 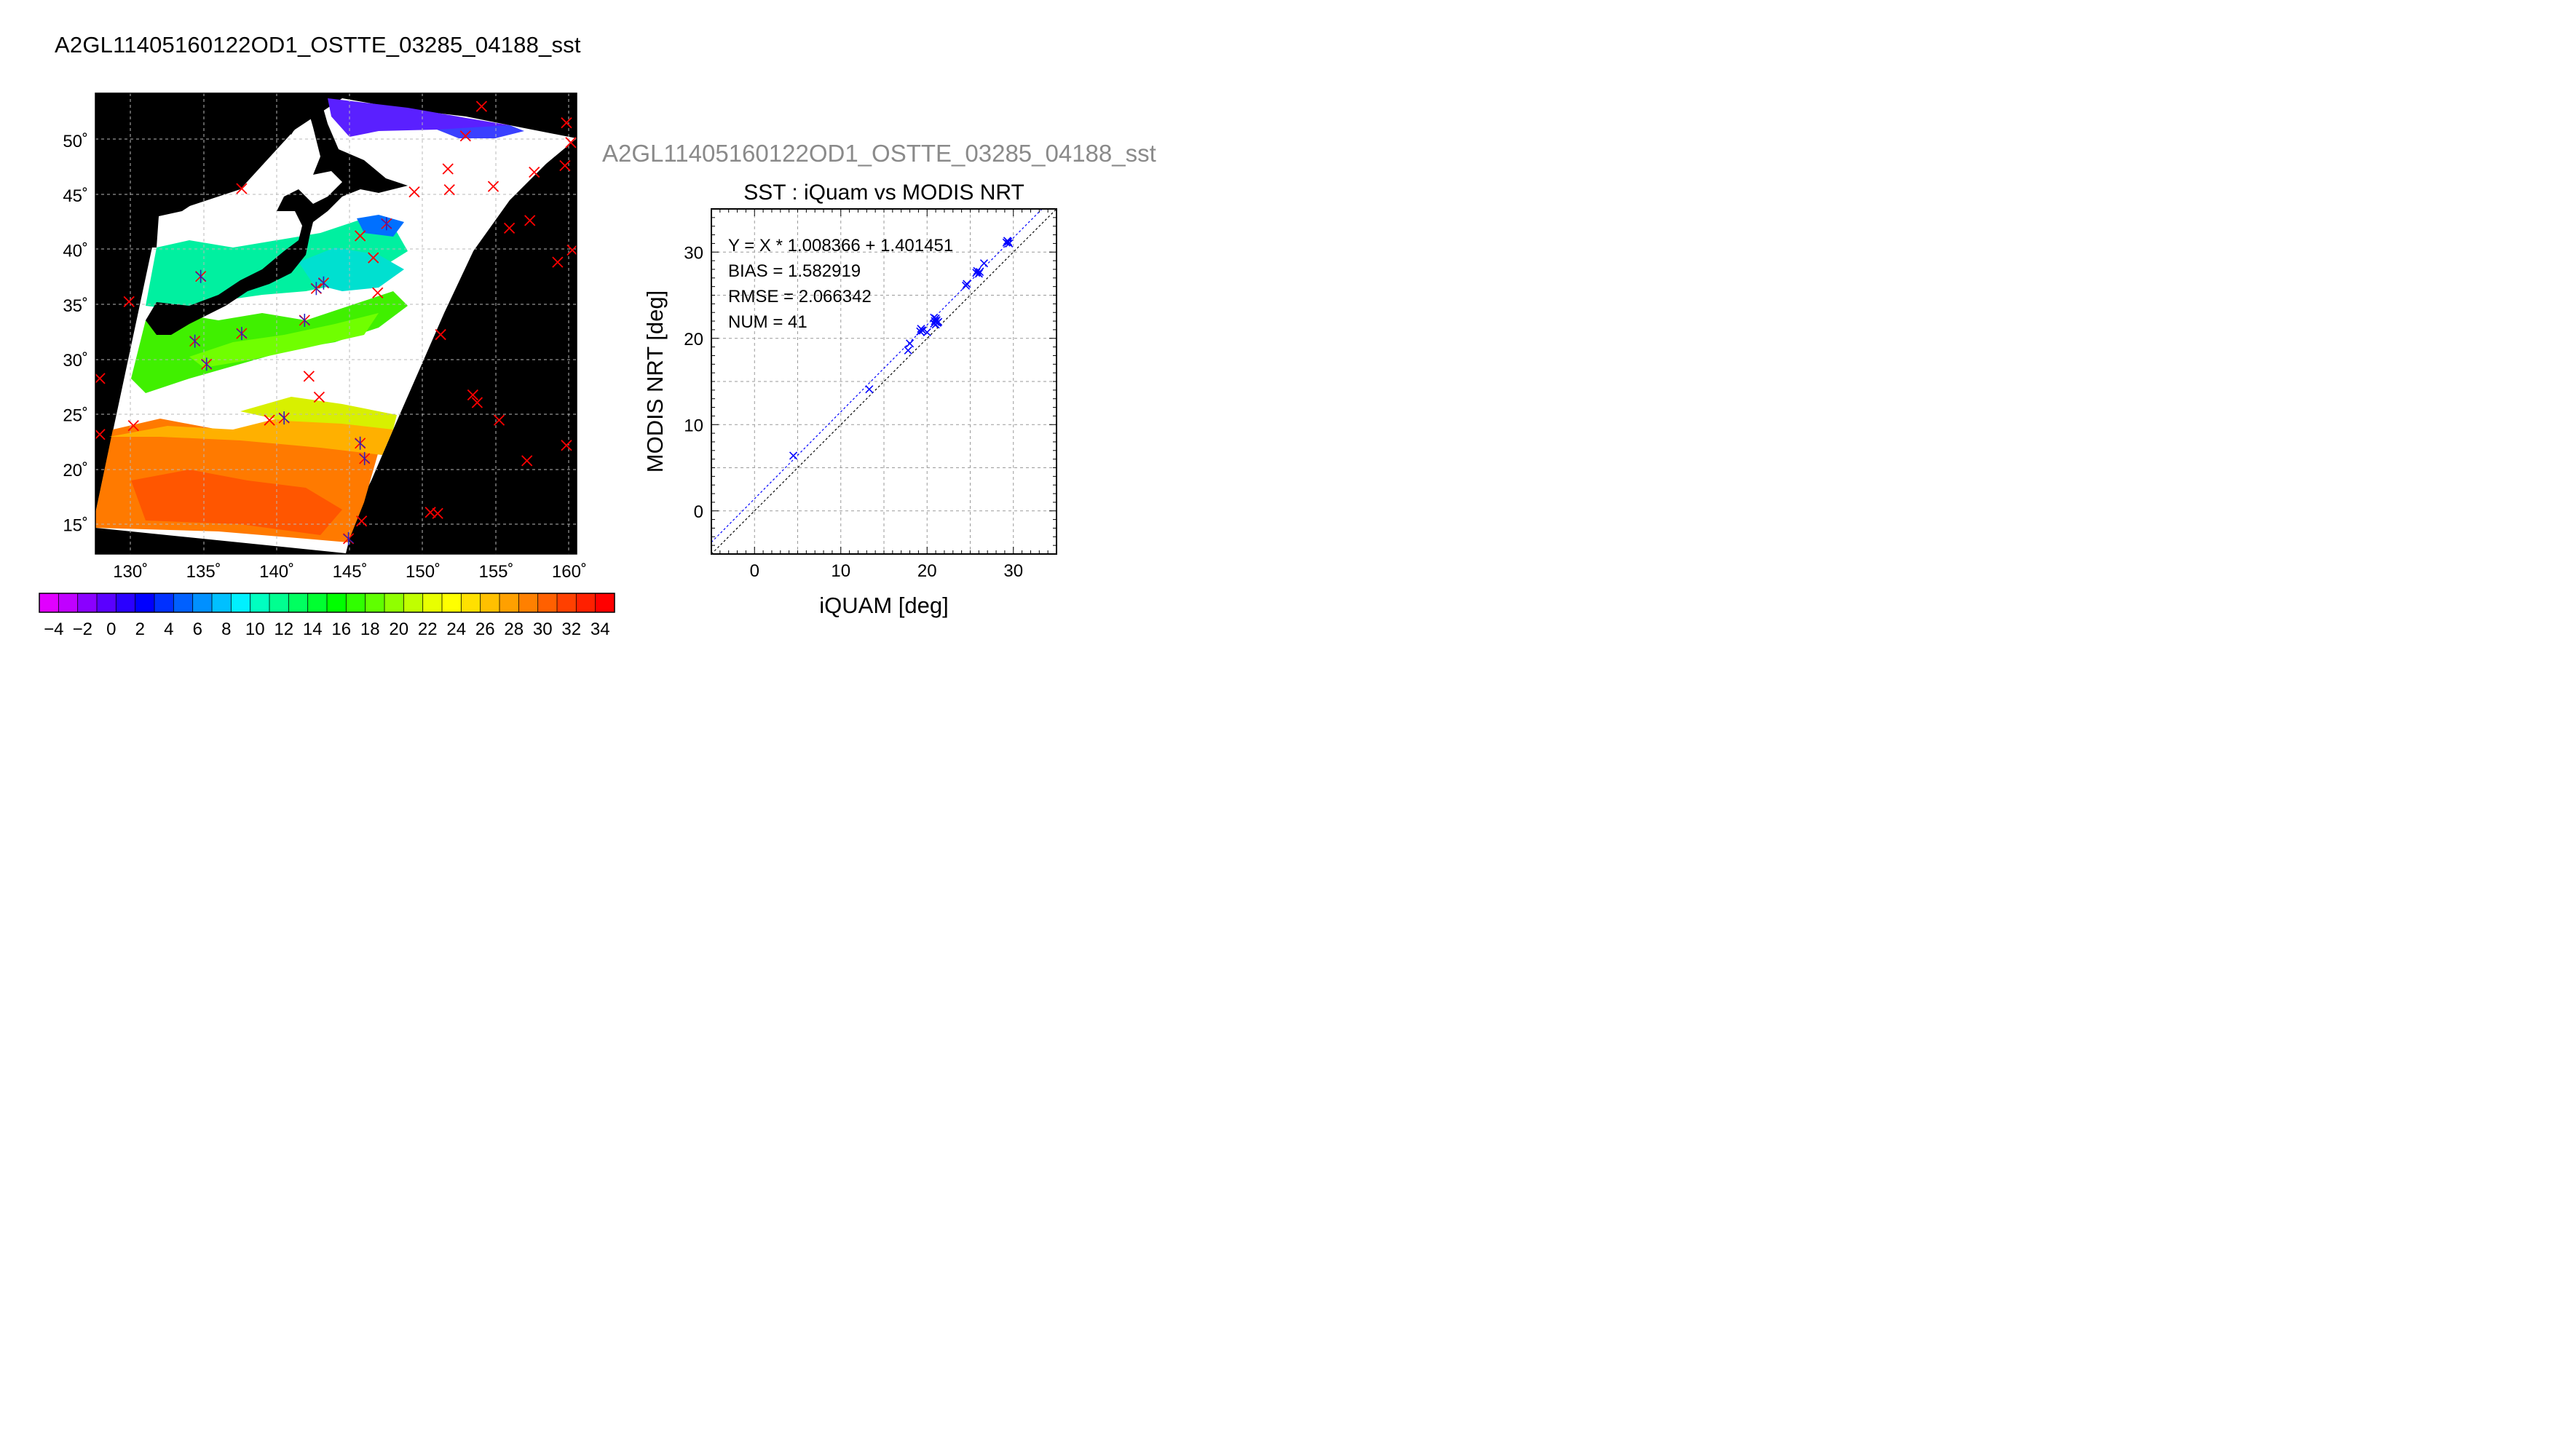 I want to click on colorbar-tick: 16, so click(x=341, y=629).